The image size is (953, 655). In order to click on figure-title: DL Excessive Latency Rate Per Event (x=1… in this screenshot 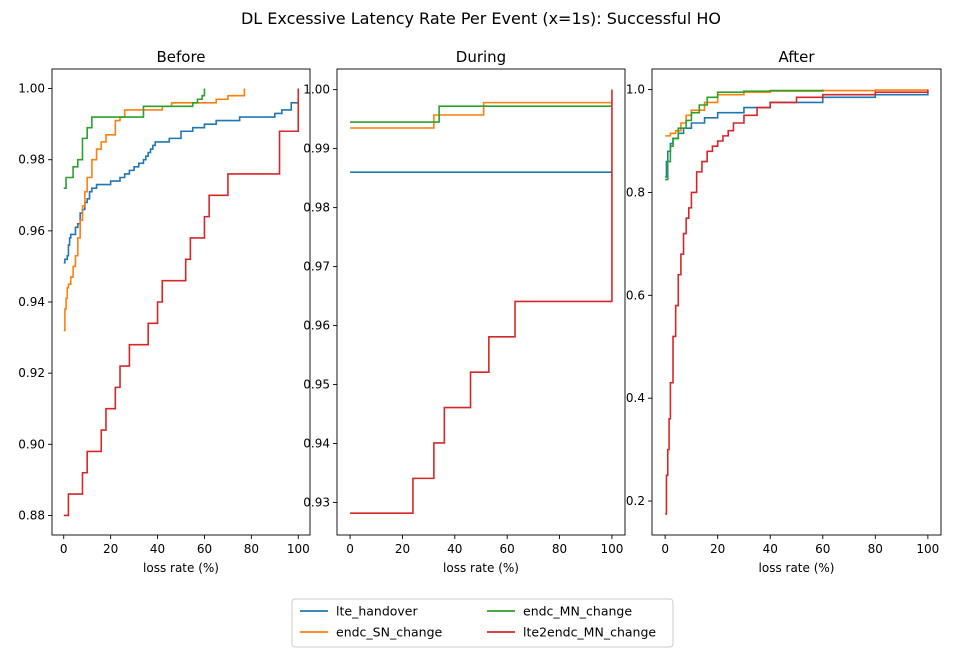, I will do `click(481, 18)`.